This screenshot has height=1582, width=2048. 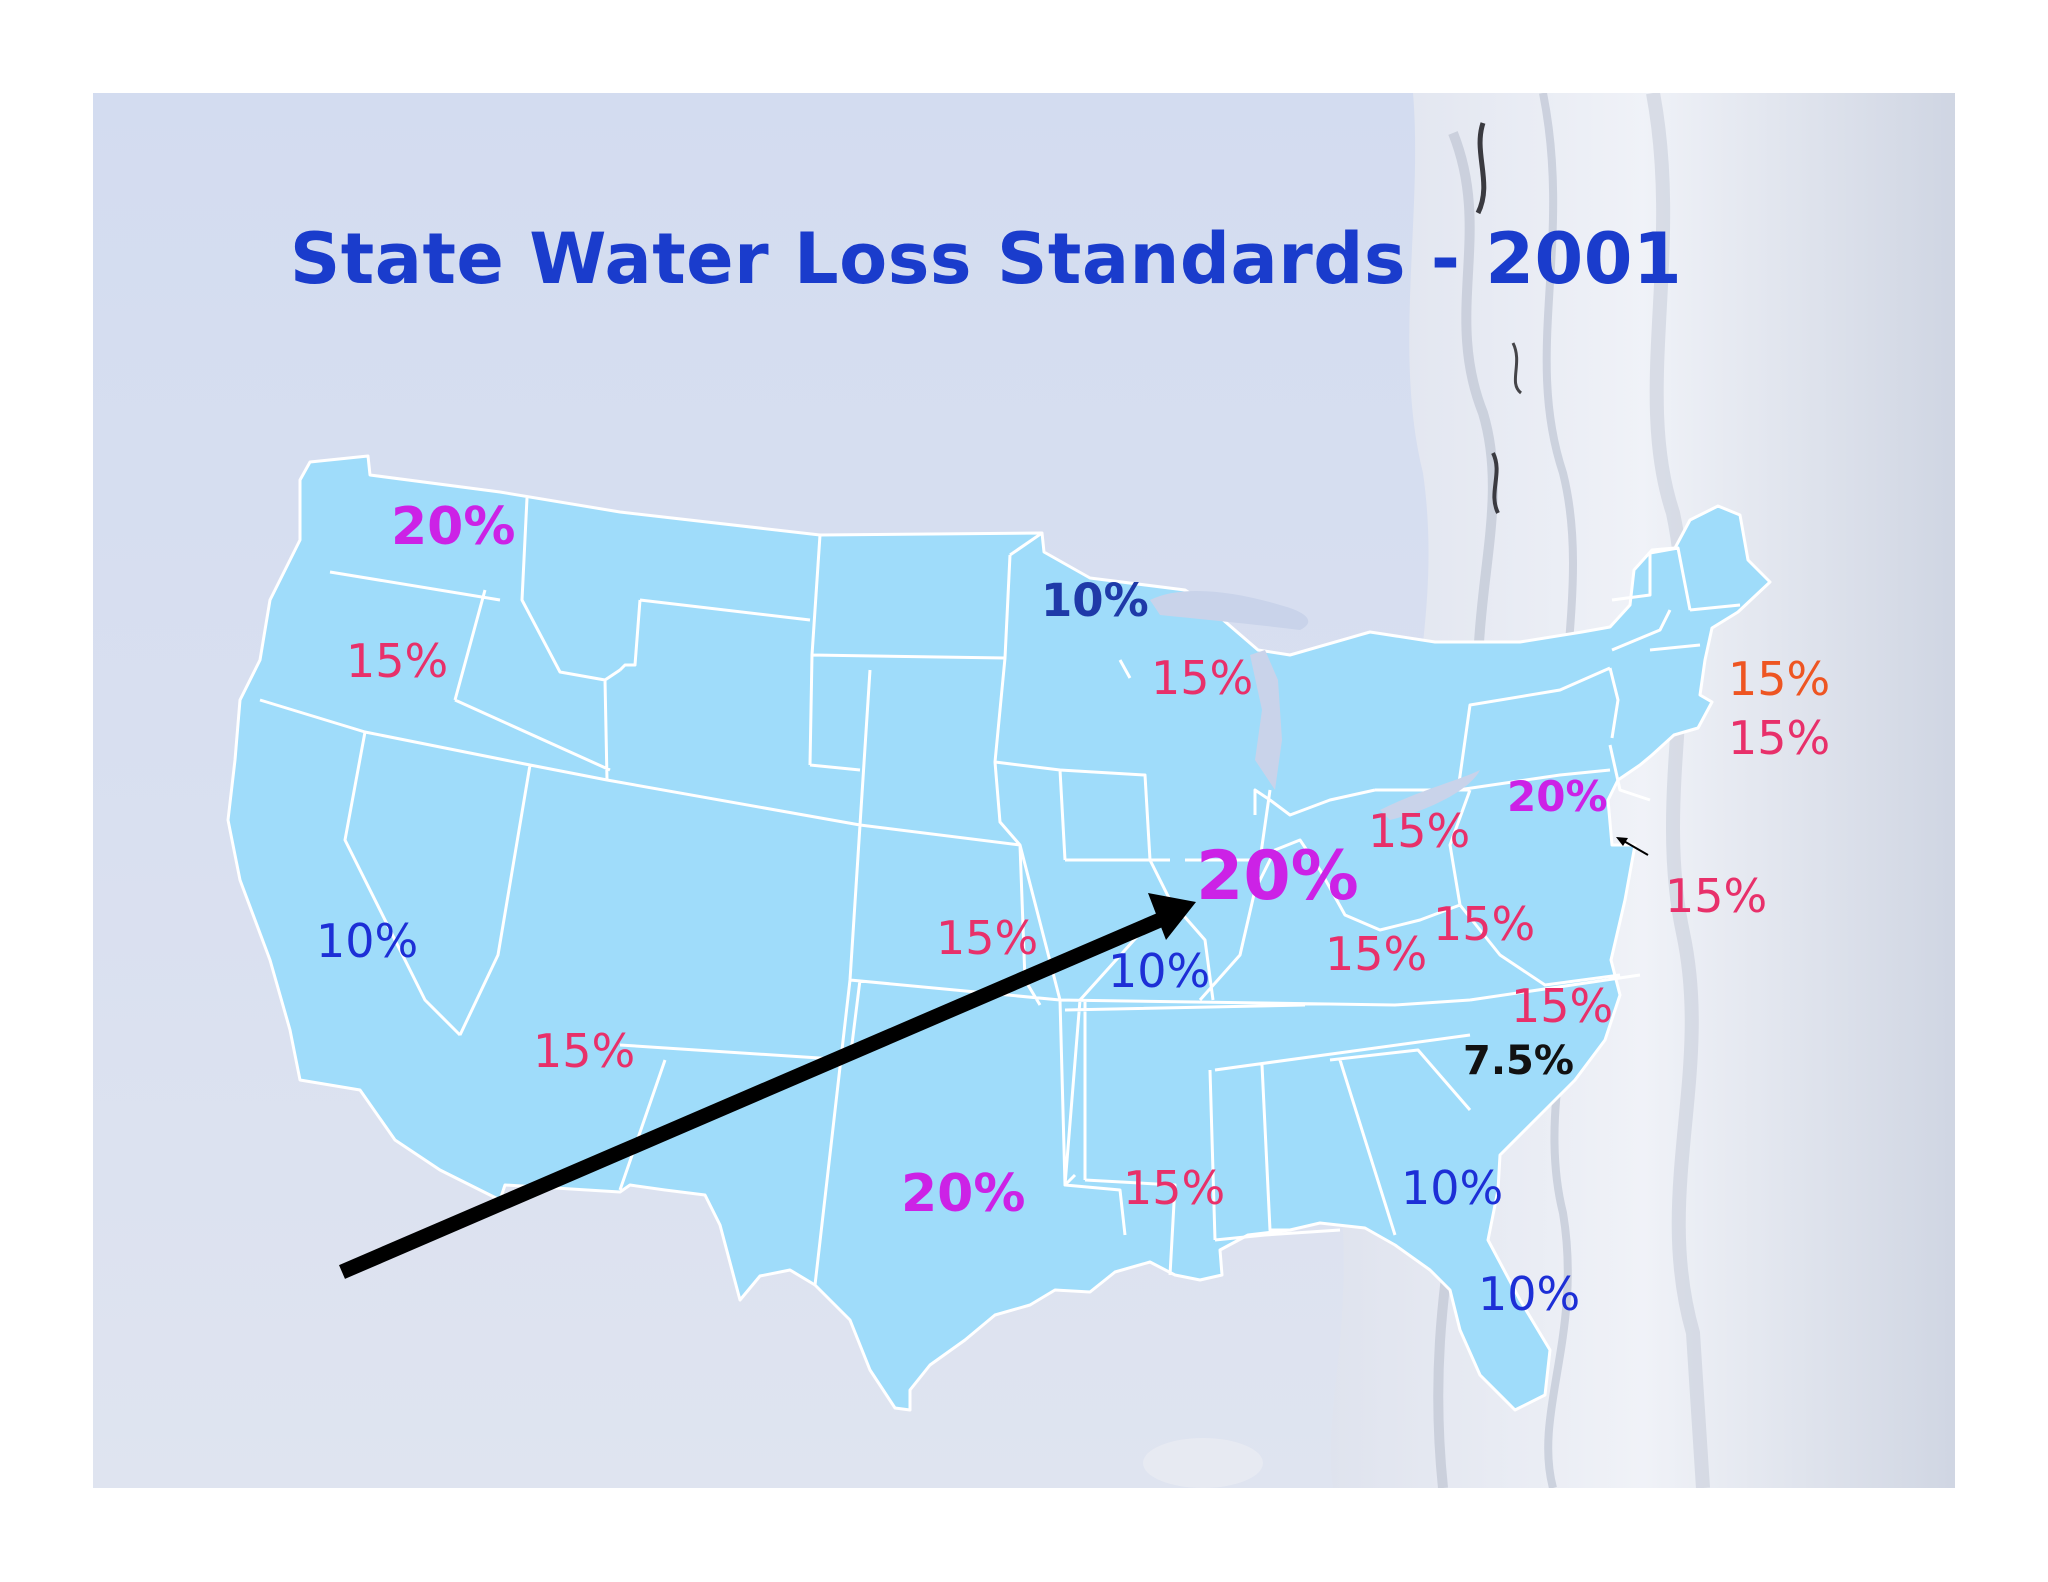 What do you see at coordinates (1622, 841) in the screenshot?
I see `delaware-pointer-head` at bounding box center [1622, 841].